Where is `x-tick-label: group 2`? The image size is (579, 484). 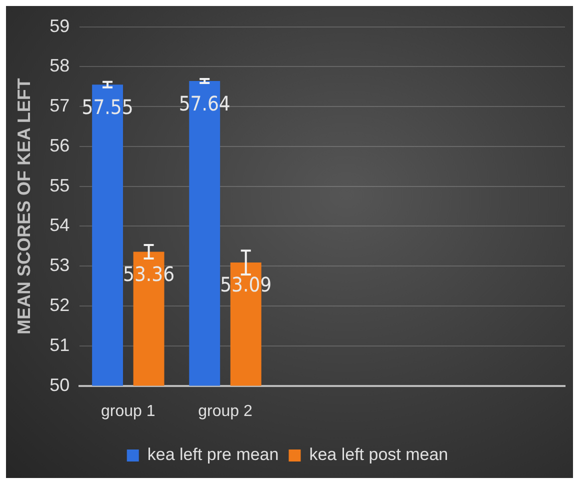 x-tick-label: group 2 is located at coordinates (225, 411).